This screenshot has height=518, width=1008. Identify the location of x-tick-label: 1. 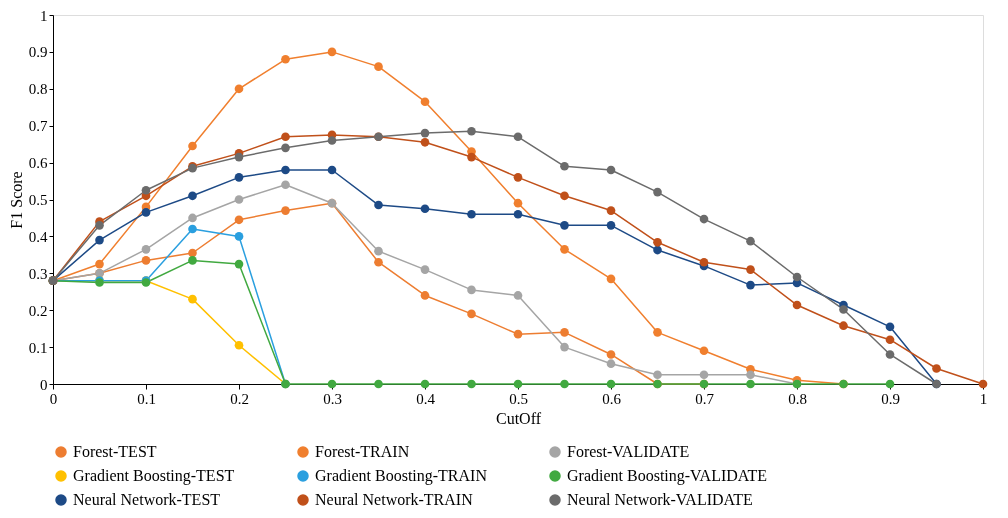
(983, 398).